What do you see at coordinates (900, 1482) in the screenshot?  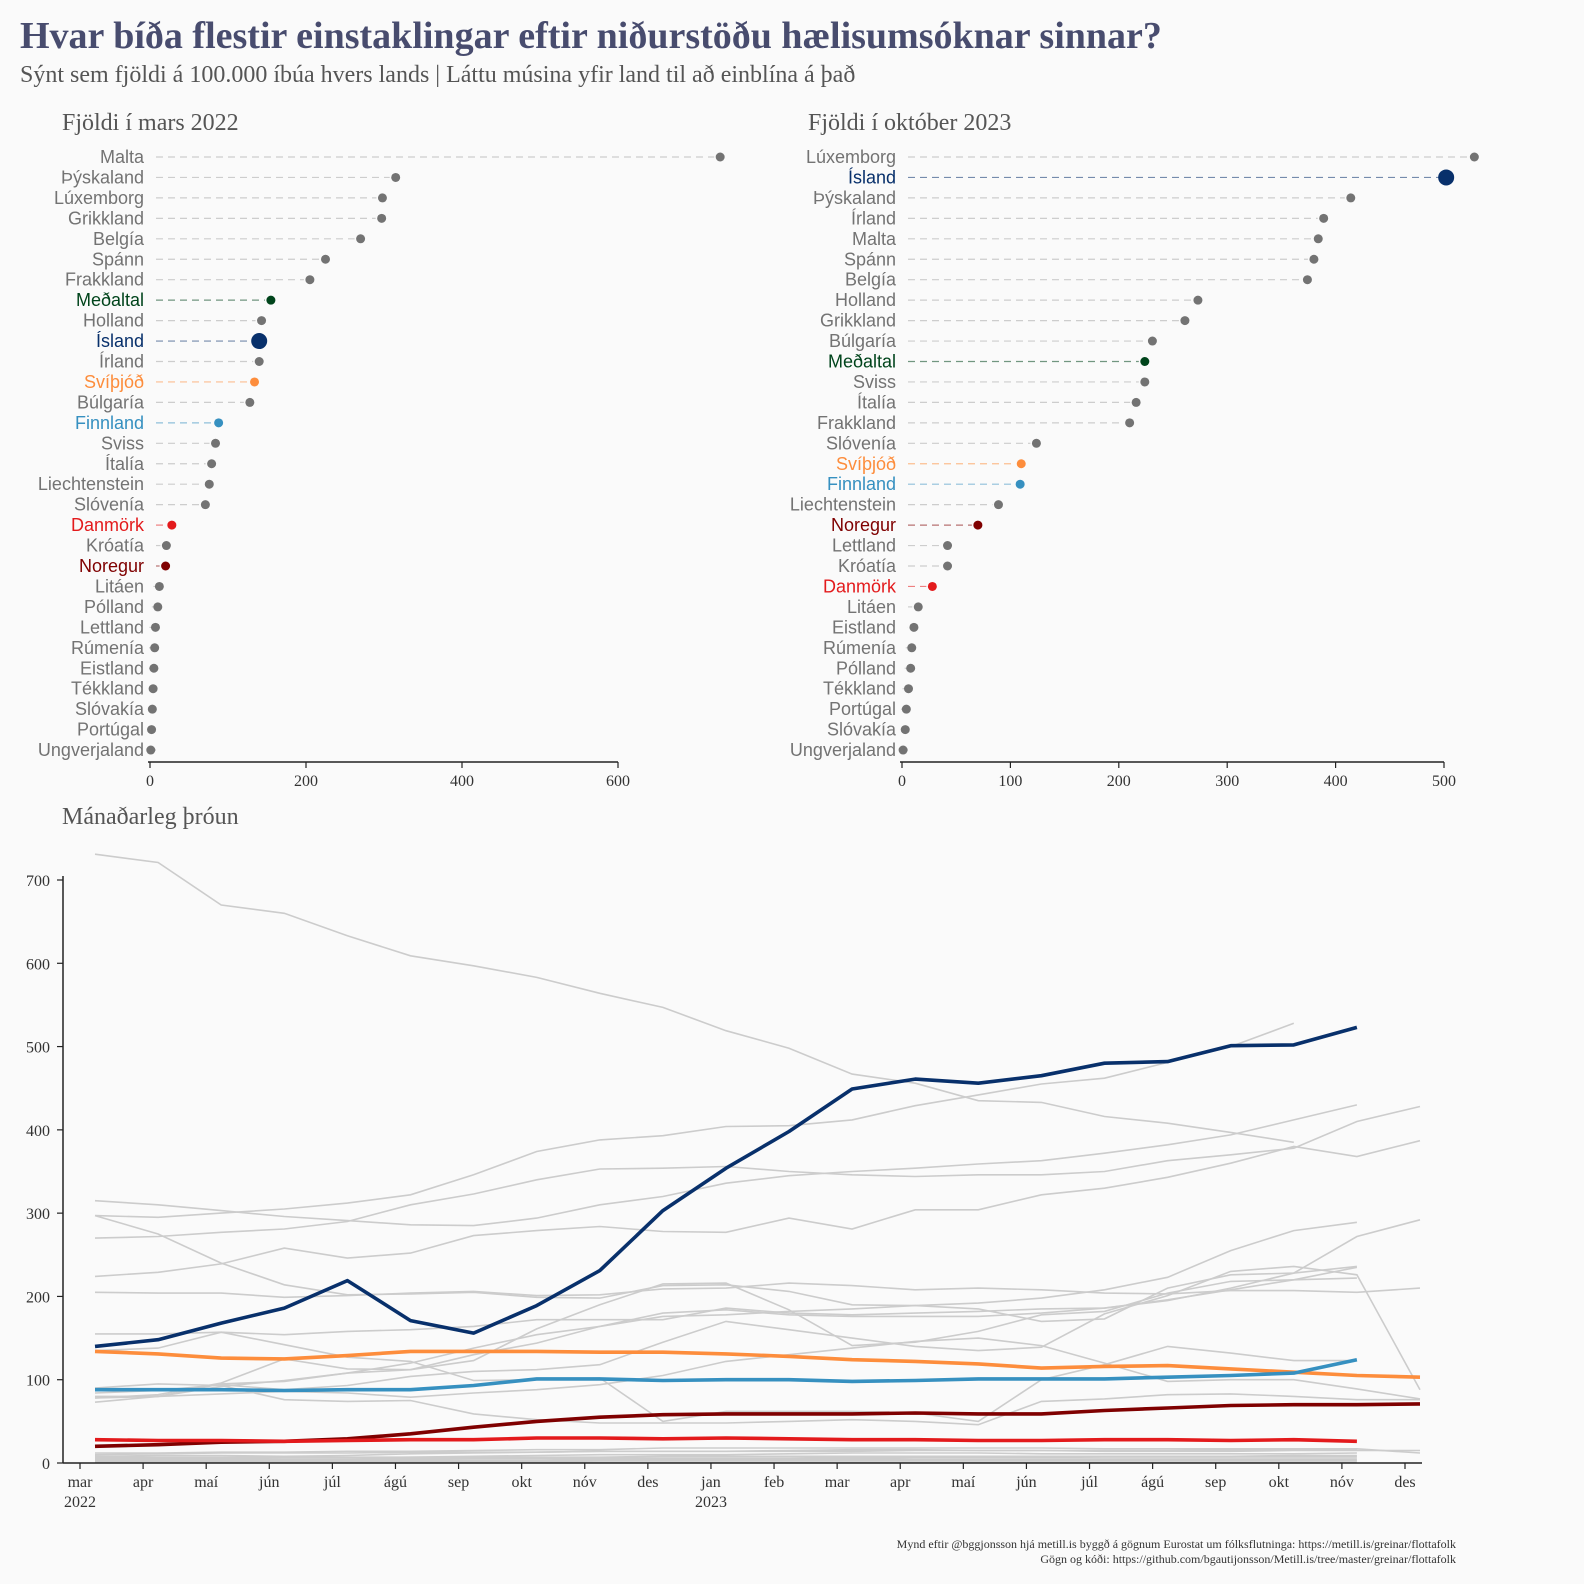 I see `x-tick-label-month-13: apr` at bounding box center [900, 1482].